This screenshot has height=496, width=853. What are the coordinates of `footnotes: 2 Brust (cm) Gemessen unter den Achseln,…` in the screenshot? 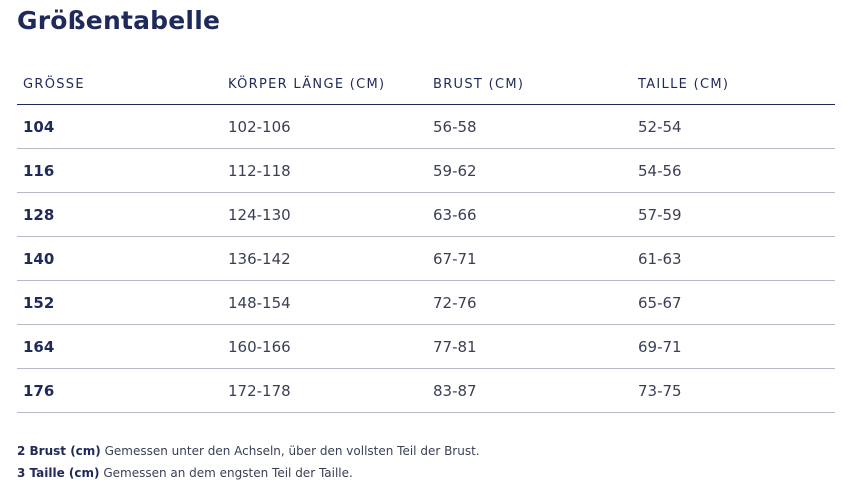 It's located at (248, 462).